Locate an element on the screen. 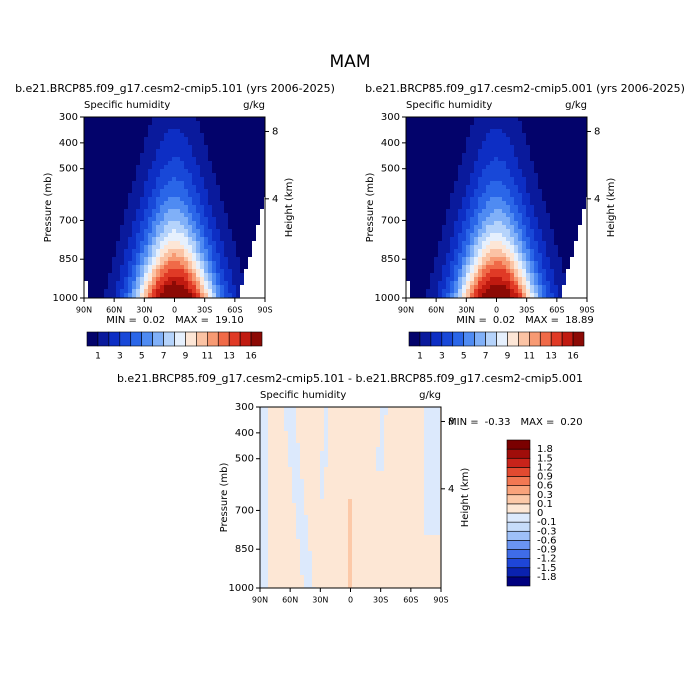  y2-tick-label: 8 is located at coordinates (275, 131).